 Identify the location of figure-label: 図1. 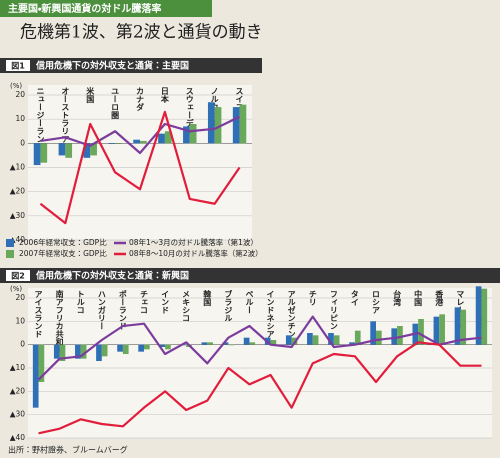
(18, 66).